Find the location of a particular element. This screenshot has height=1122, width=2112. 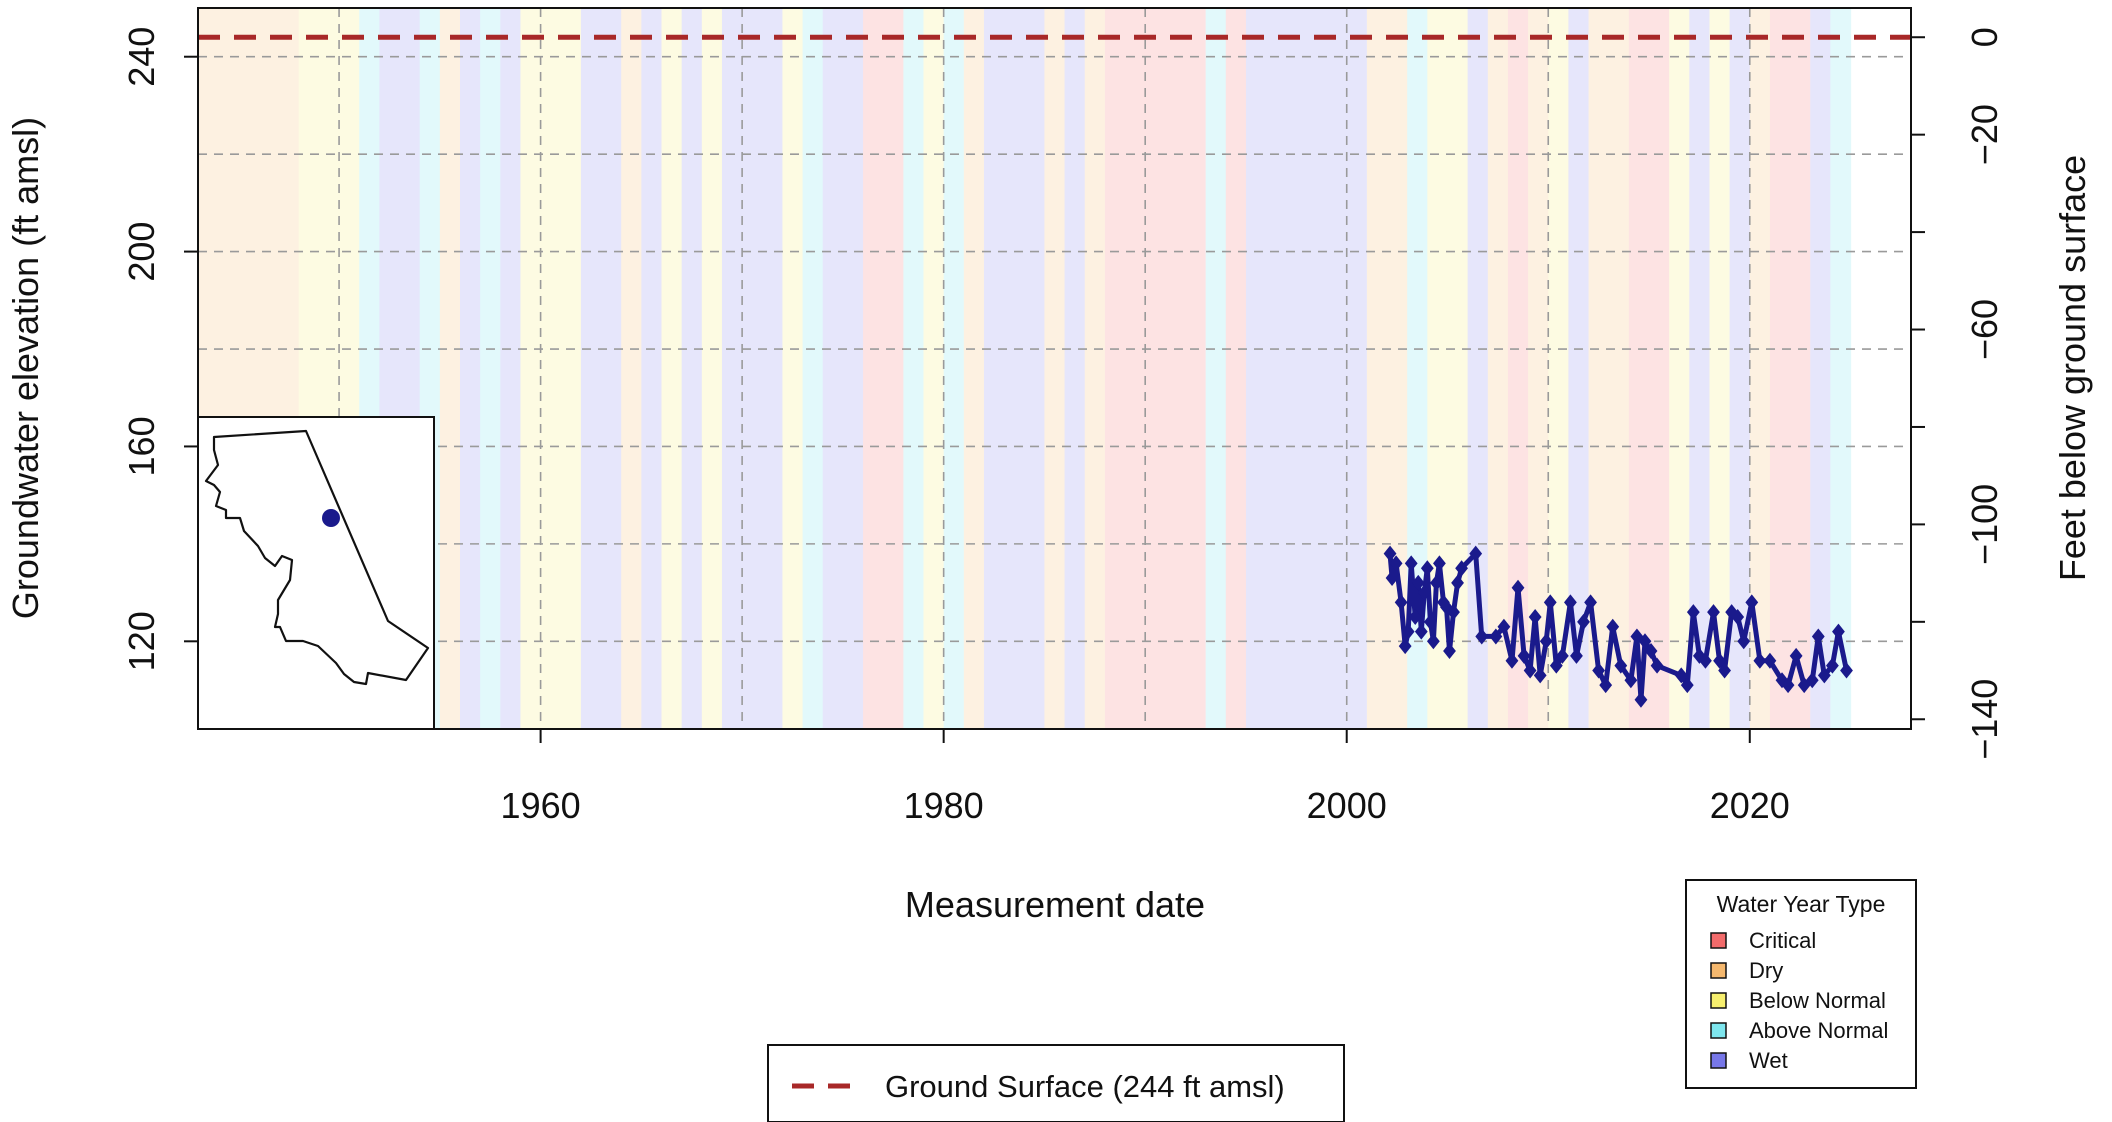

well-location-marker is located at coordinates (331, 518).